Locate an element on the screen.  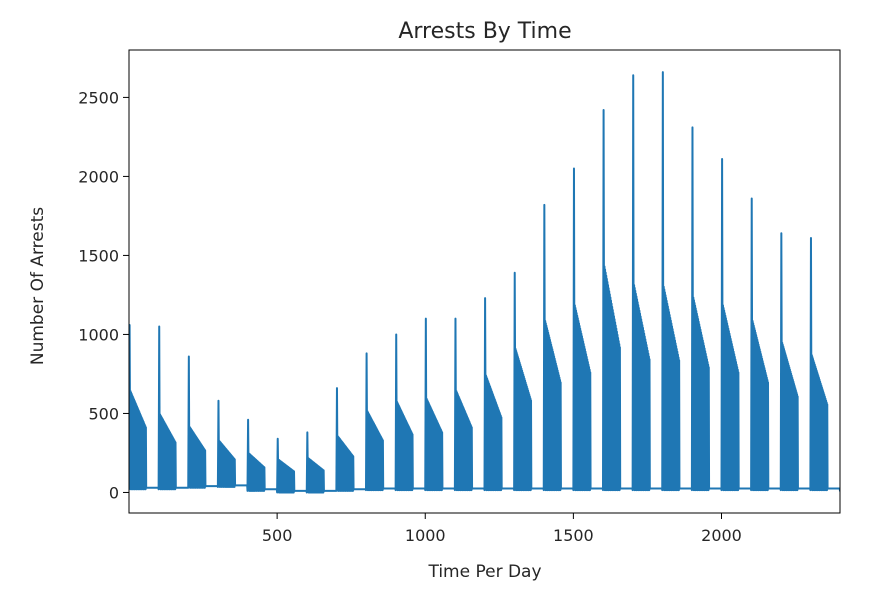
x-tick-label: 2000 is located at coordinates (721, 535).